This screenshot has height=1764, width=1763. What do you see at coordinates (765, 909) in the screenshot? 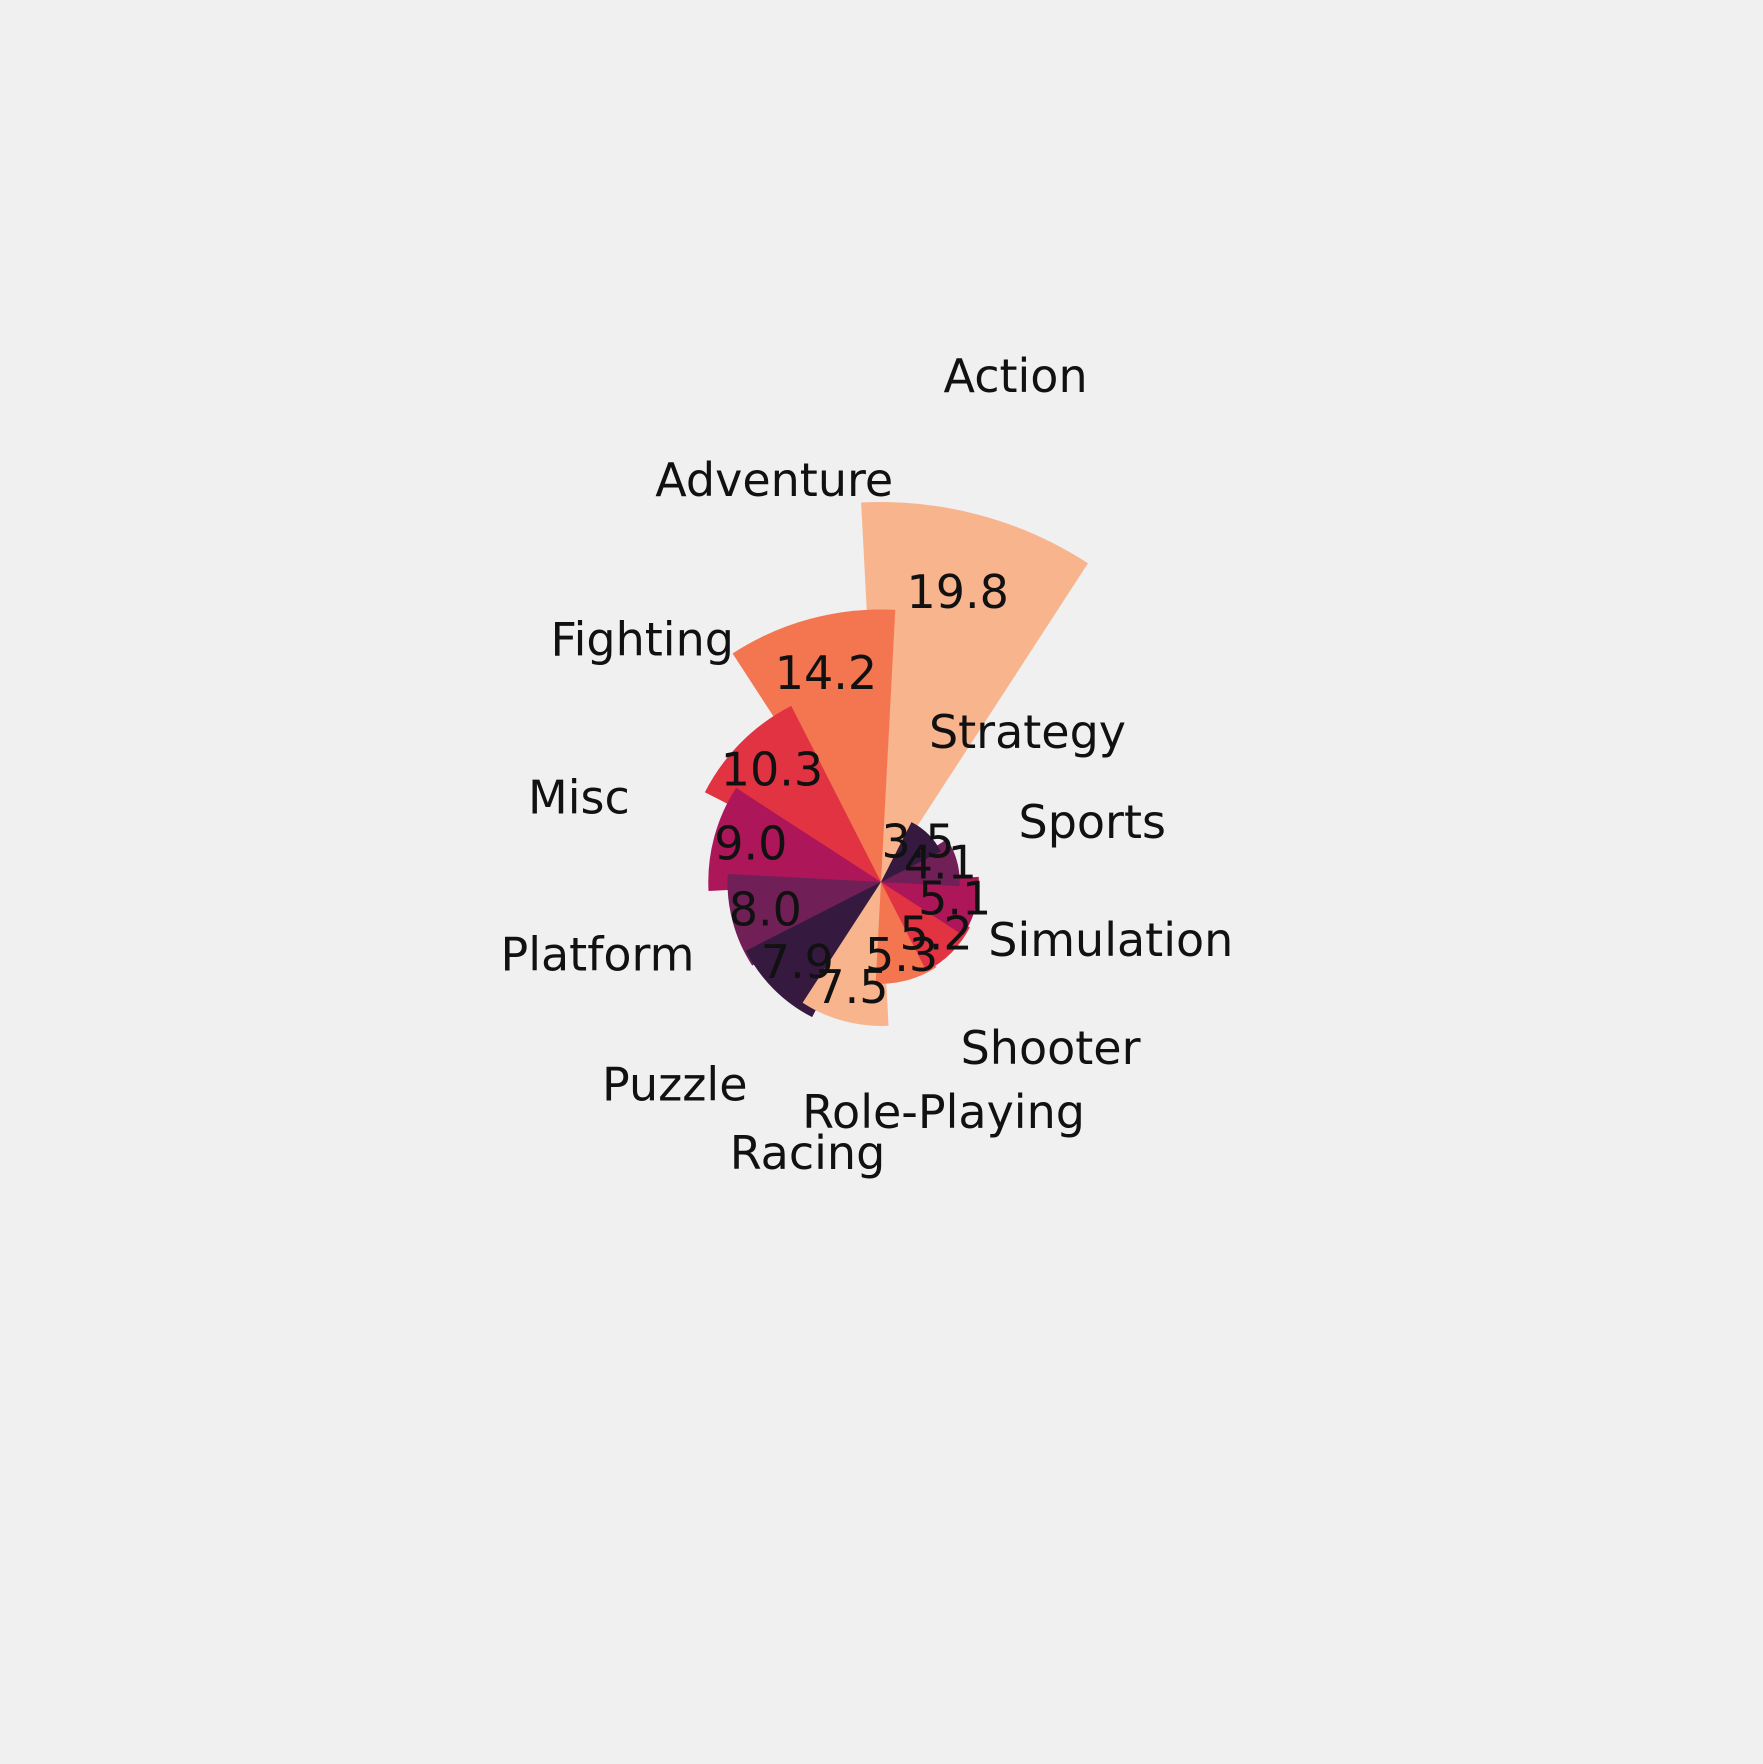
I see `value-label-platform: 8.0` at bounding box center [765, 909].